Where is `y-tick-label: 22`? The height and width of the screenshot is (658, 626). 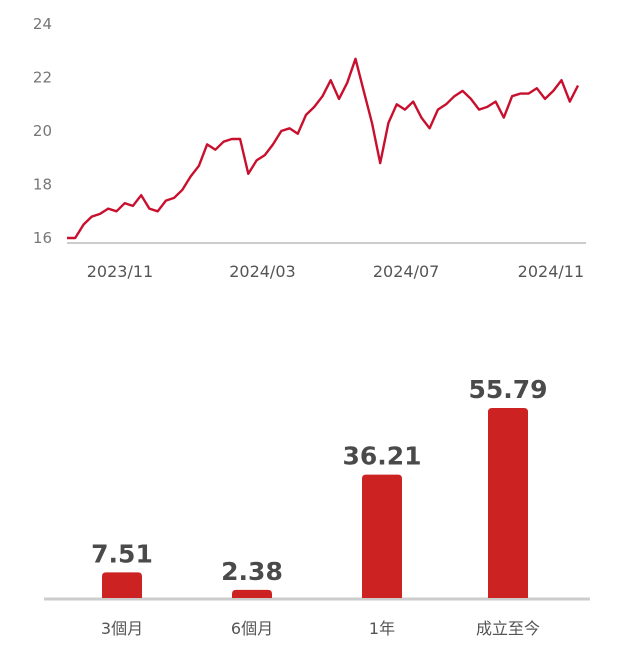
y-tick-label: 22 is located at coordinates (42, 78).